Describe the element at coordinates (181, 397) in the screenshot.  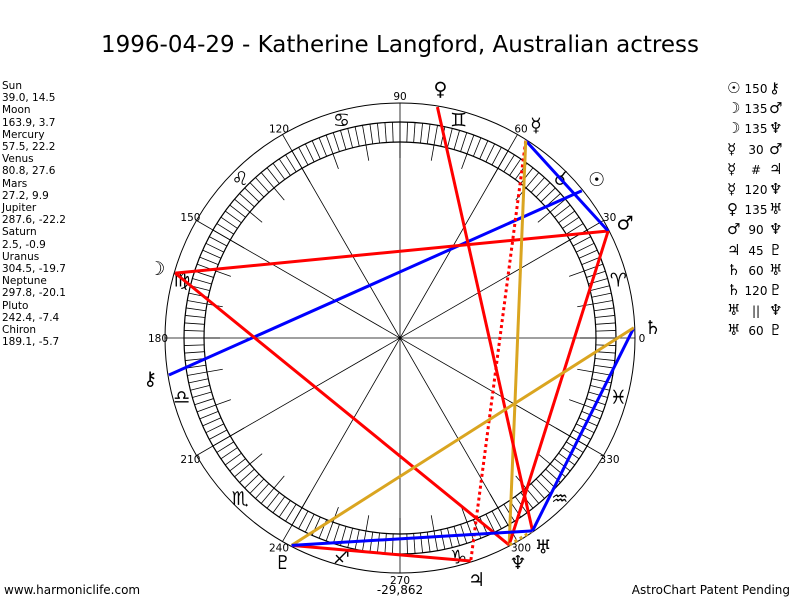
I see `zodiac-sign-icon: ♎` at that location.